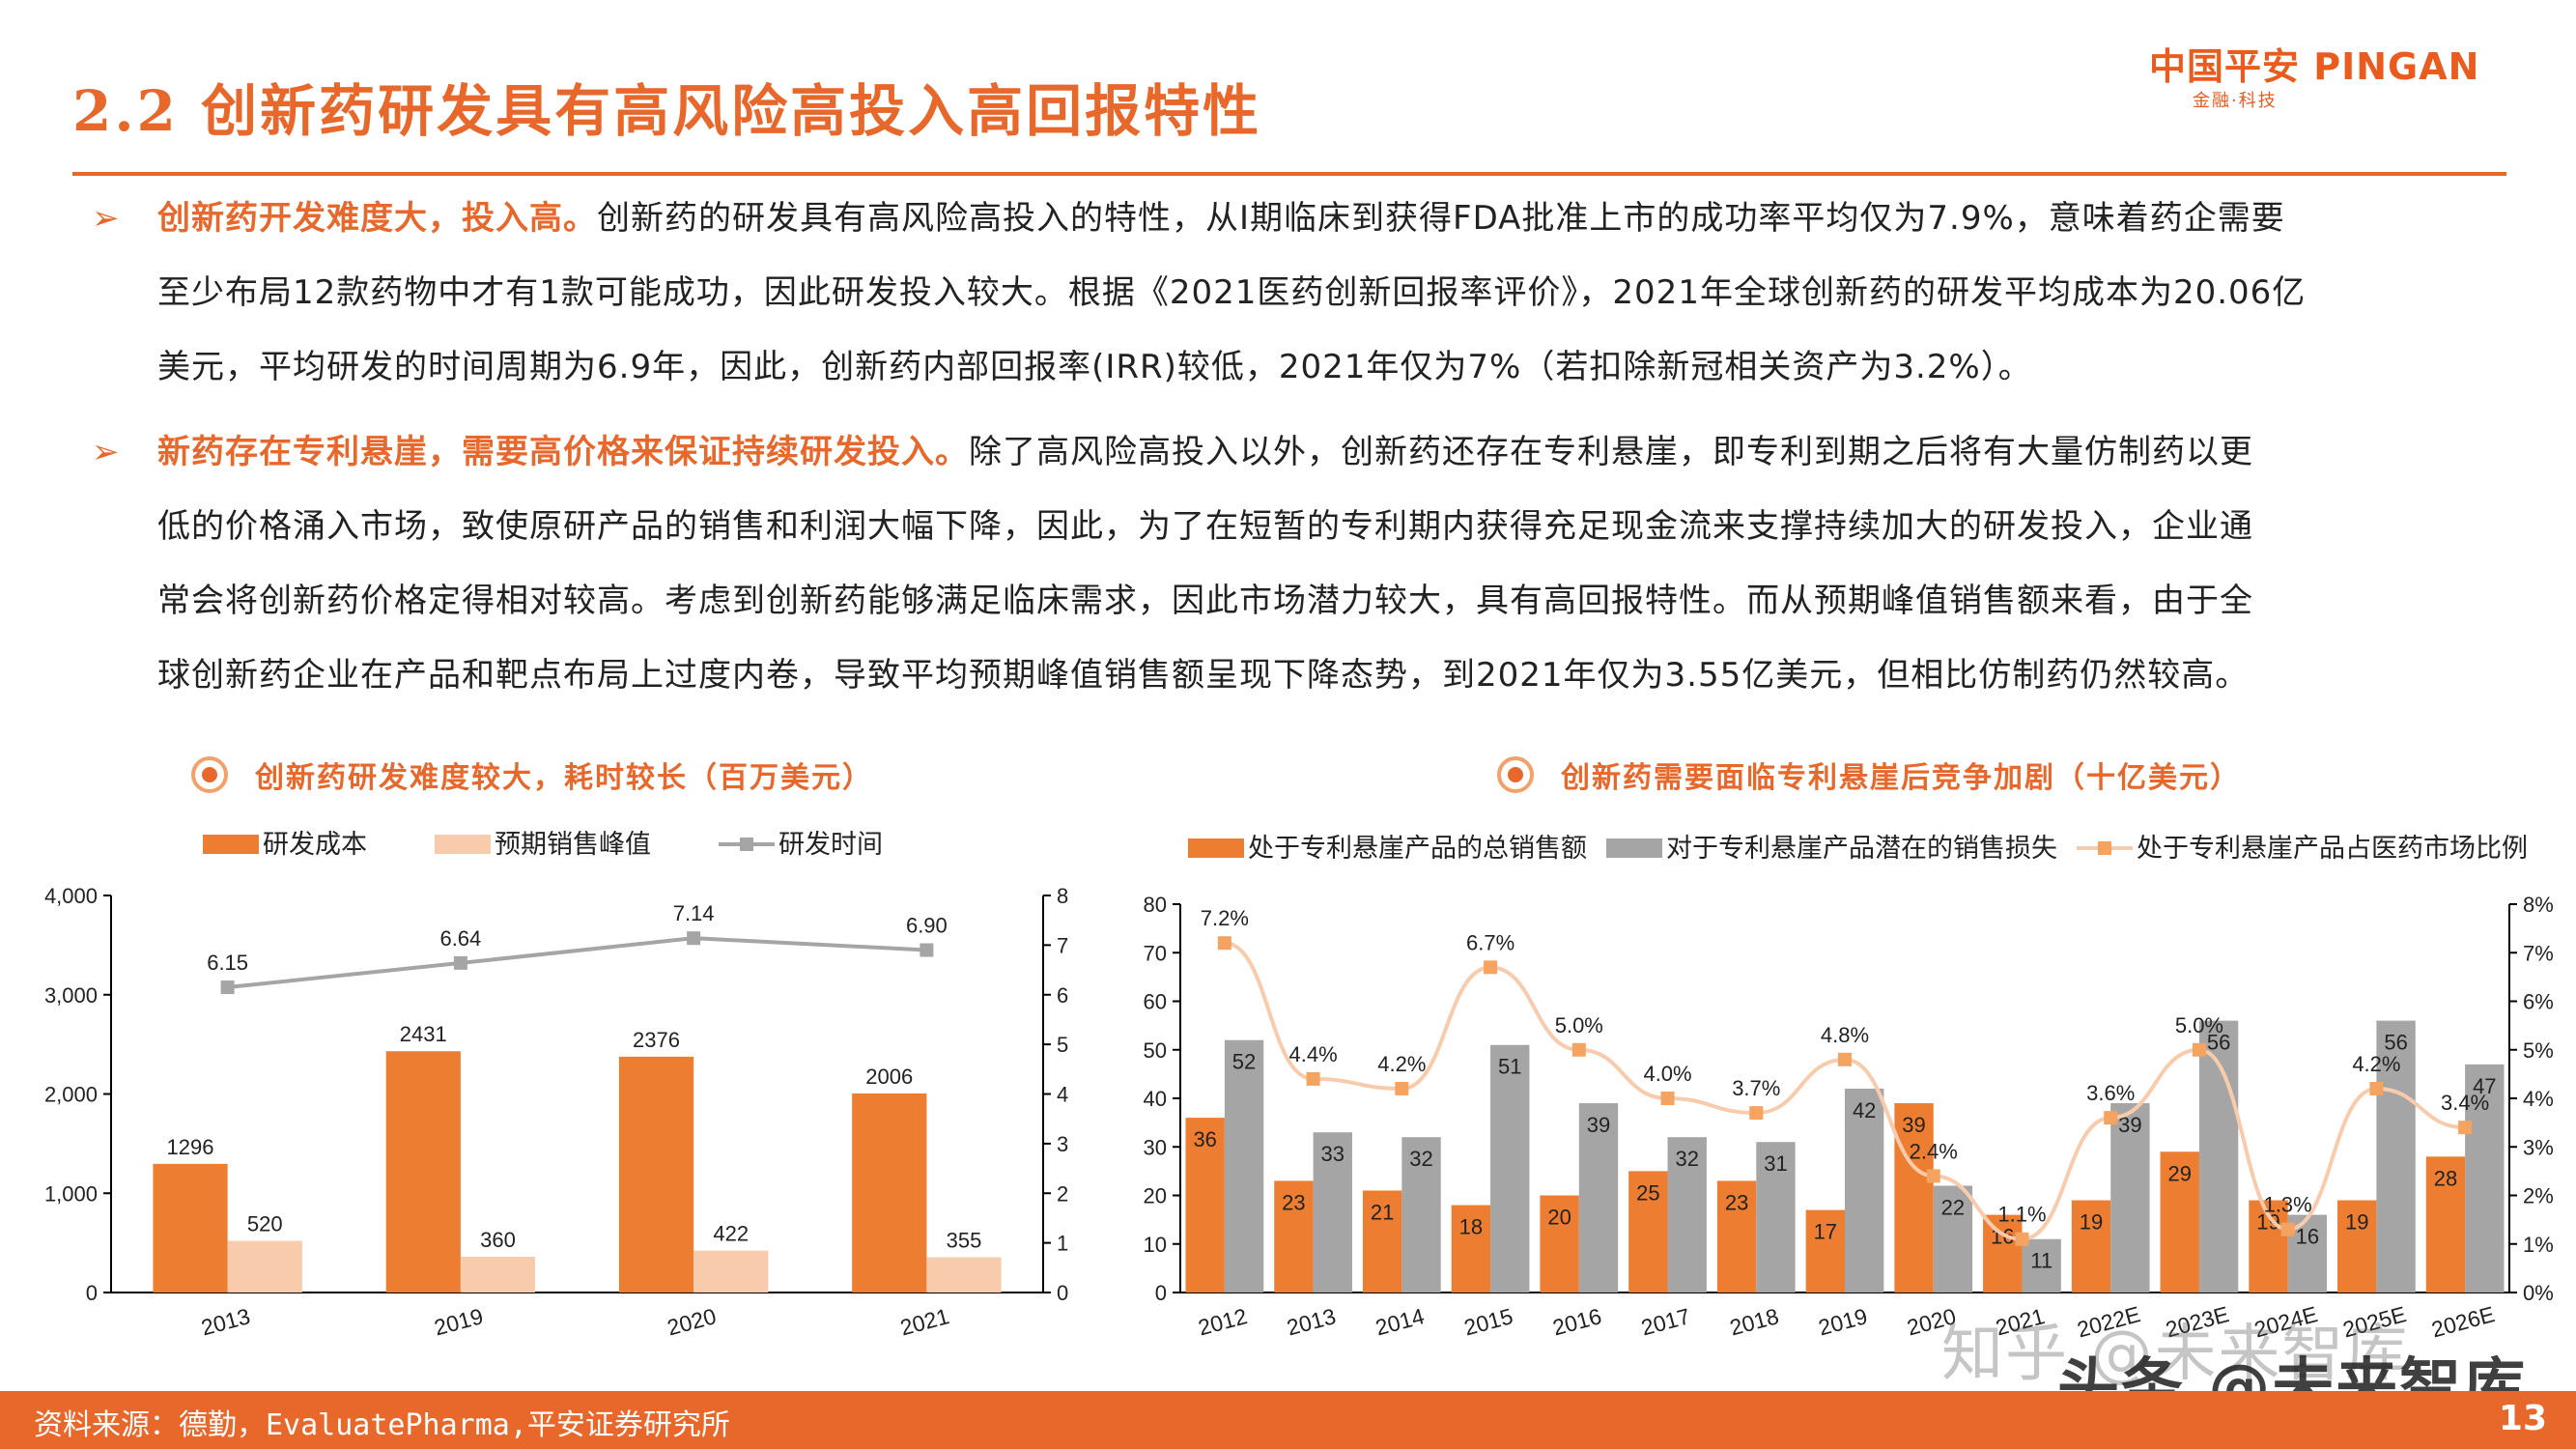  What do you see at coordinates (71, 896) in the screenshot?
I see `left-tick-label: 4,000` at bounding box center [71, 896].